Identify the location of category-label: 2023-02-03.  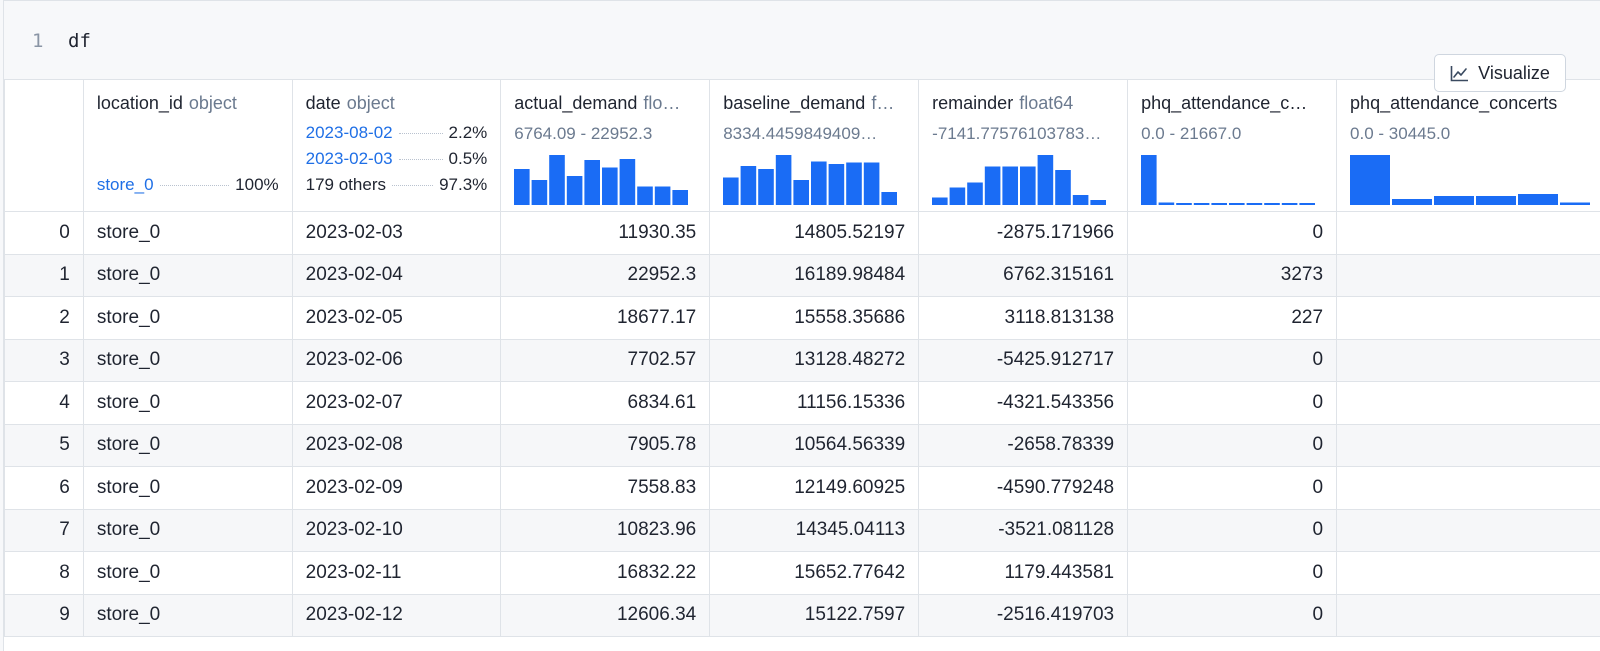
(349, 159).